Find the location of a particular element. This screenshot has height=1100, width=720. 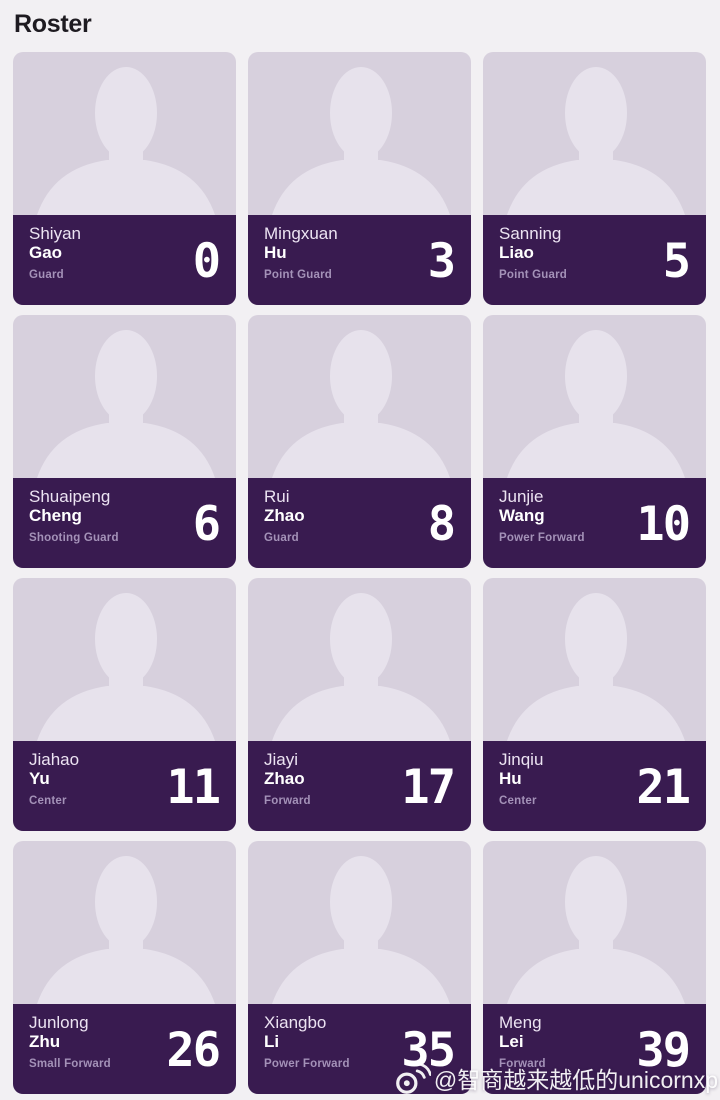

player-card: Rui Zhao Guard 8 is located at coordinates (359, 441).